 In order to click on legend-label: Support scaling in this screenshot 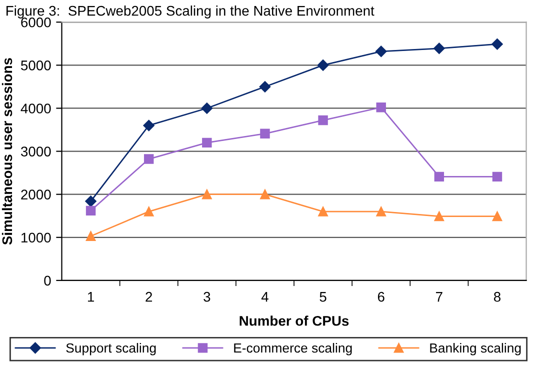, I will do `click(111, 349)`.